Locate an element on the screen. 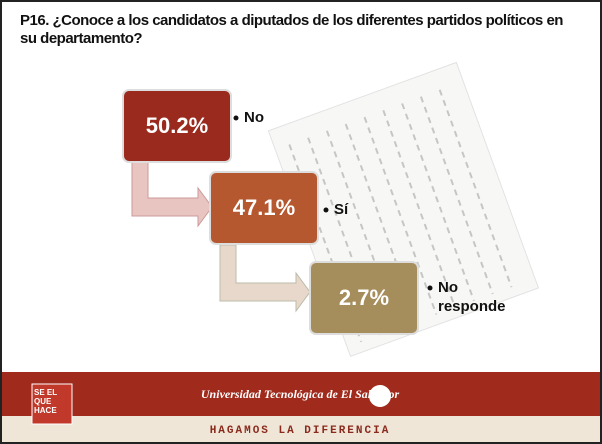  label-box: Sí is located at coordinates (341, 209).